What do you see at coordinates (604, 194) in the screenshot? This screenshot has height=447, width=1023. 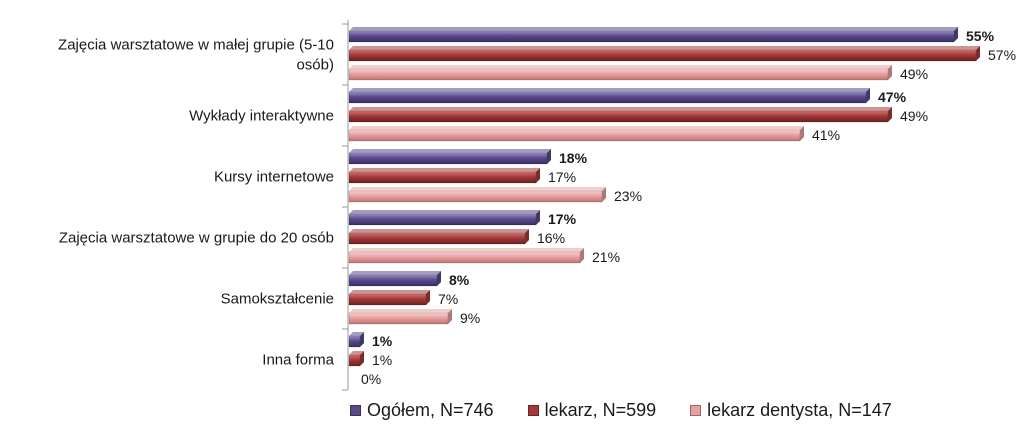 I see `bar-end-lekarz-dentysta-n-147-kursy-internetowe` at bounding box center [604, 194].